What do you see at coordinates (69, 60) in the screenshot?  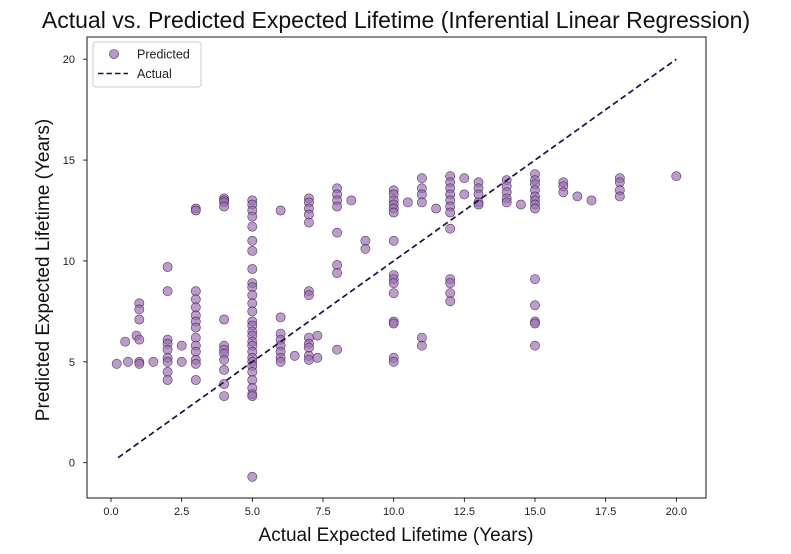 I see `y-tick-label: 20` at bounding box center [69, 60].